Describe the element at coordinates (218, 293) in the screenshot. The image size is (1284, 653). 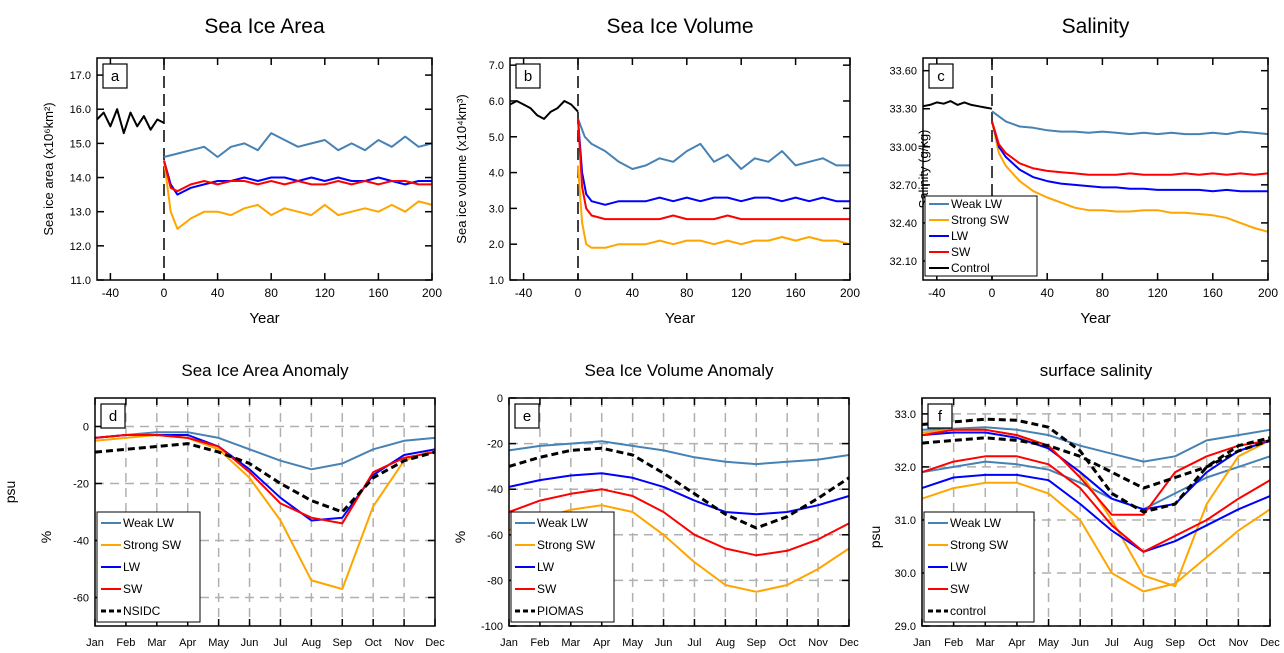
I see `x-tick-label: 40` at that location.